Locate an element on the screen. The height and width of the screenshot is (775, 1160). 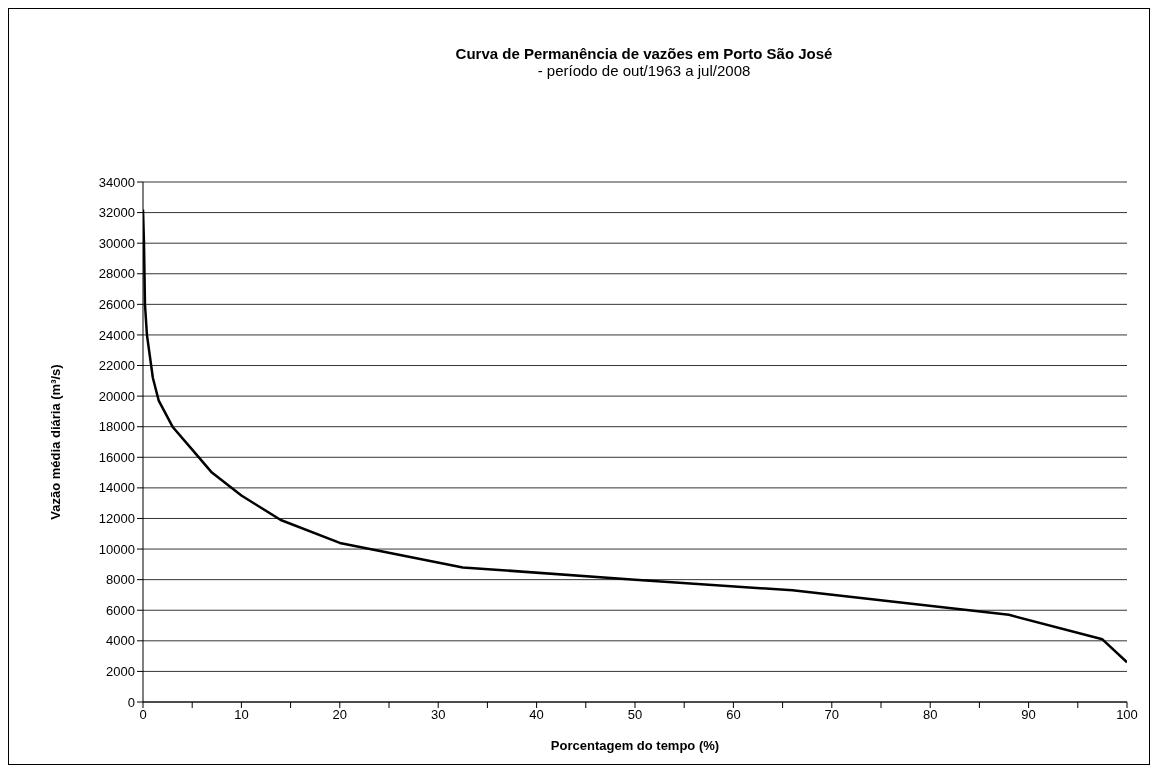
x-tick-label: 90 is located at coordinates (1028, 715).